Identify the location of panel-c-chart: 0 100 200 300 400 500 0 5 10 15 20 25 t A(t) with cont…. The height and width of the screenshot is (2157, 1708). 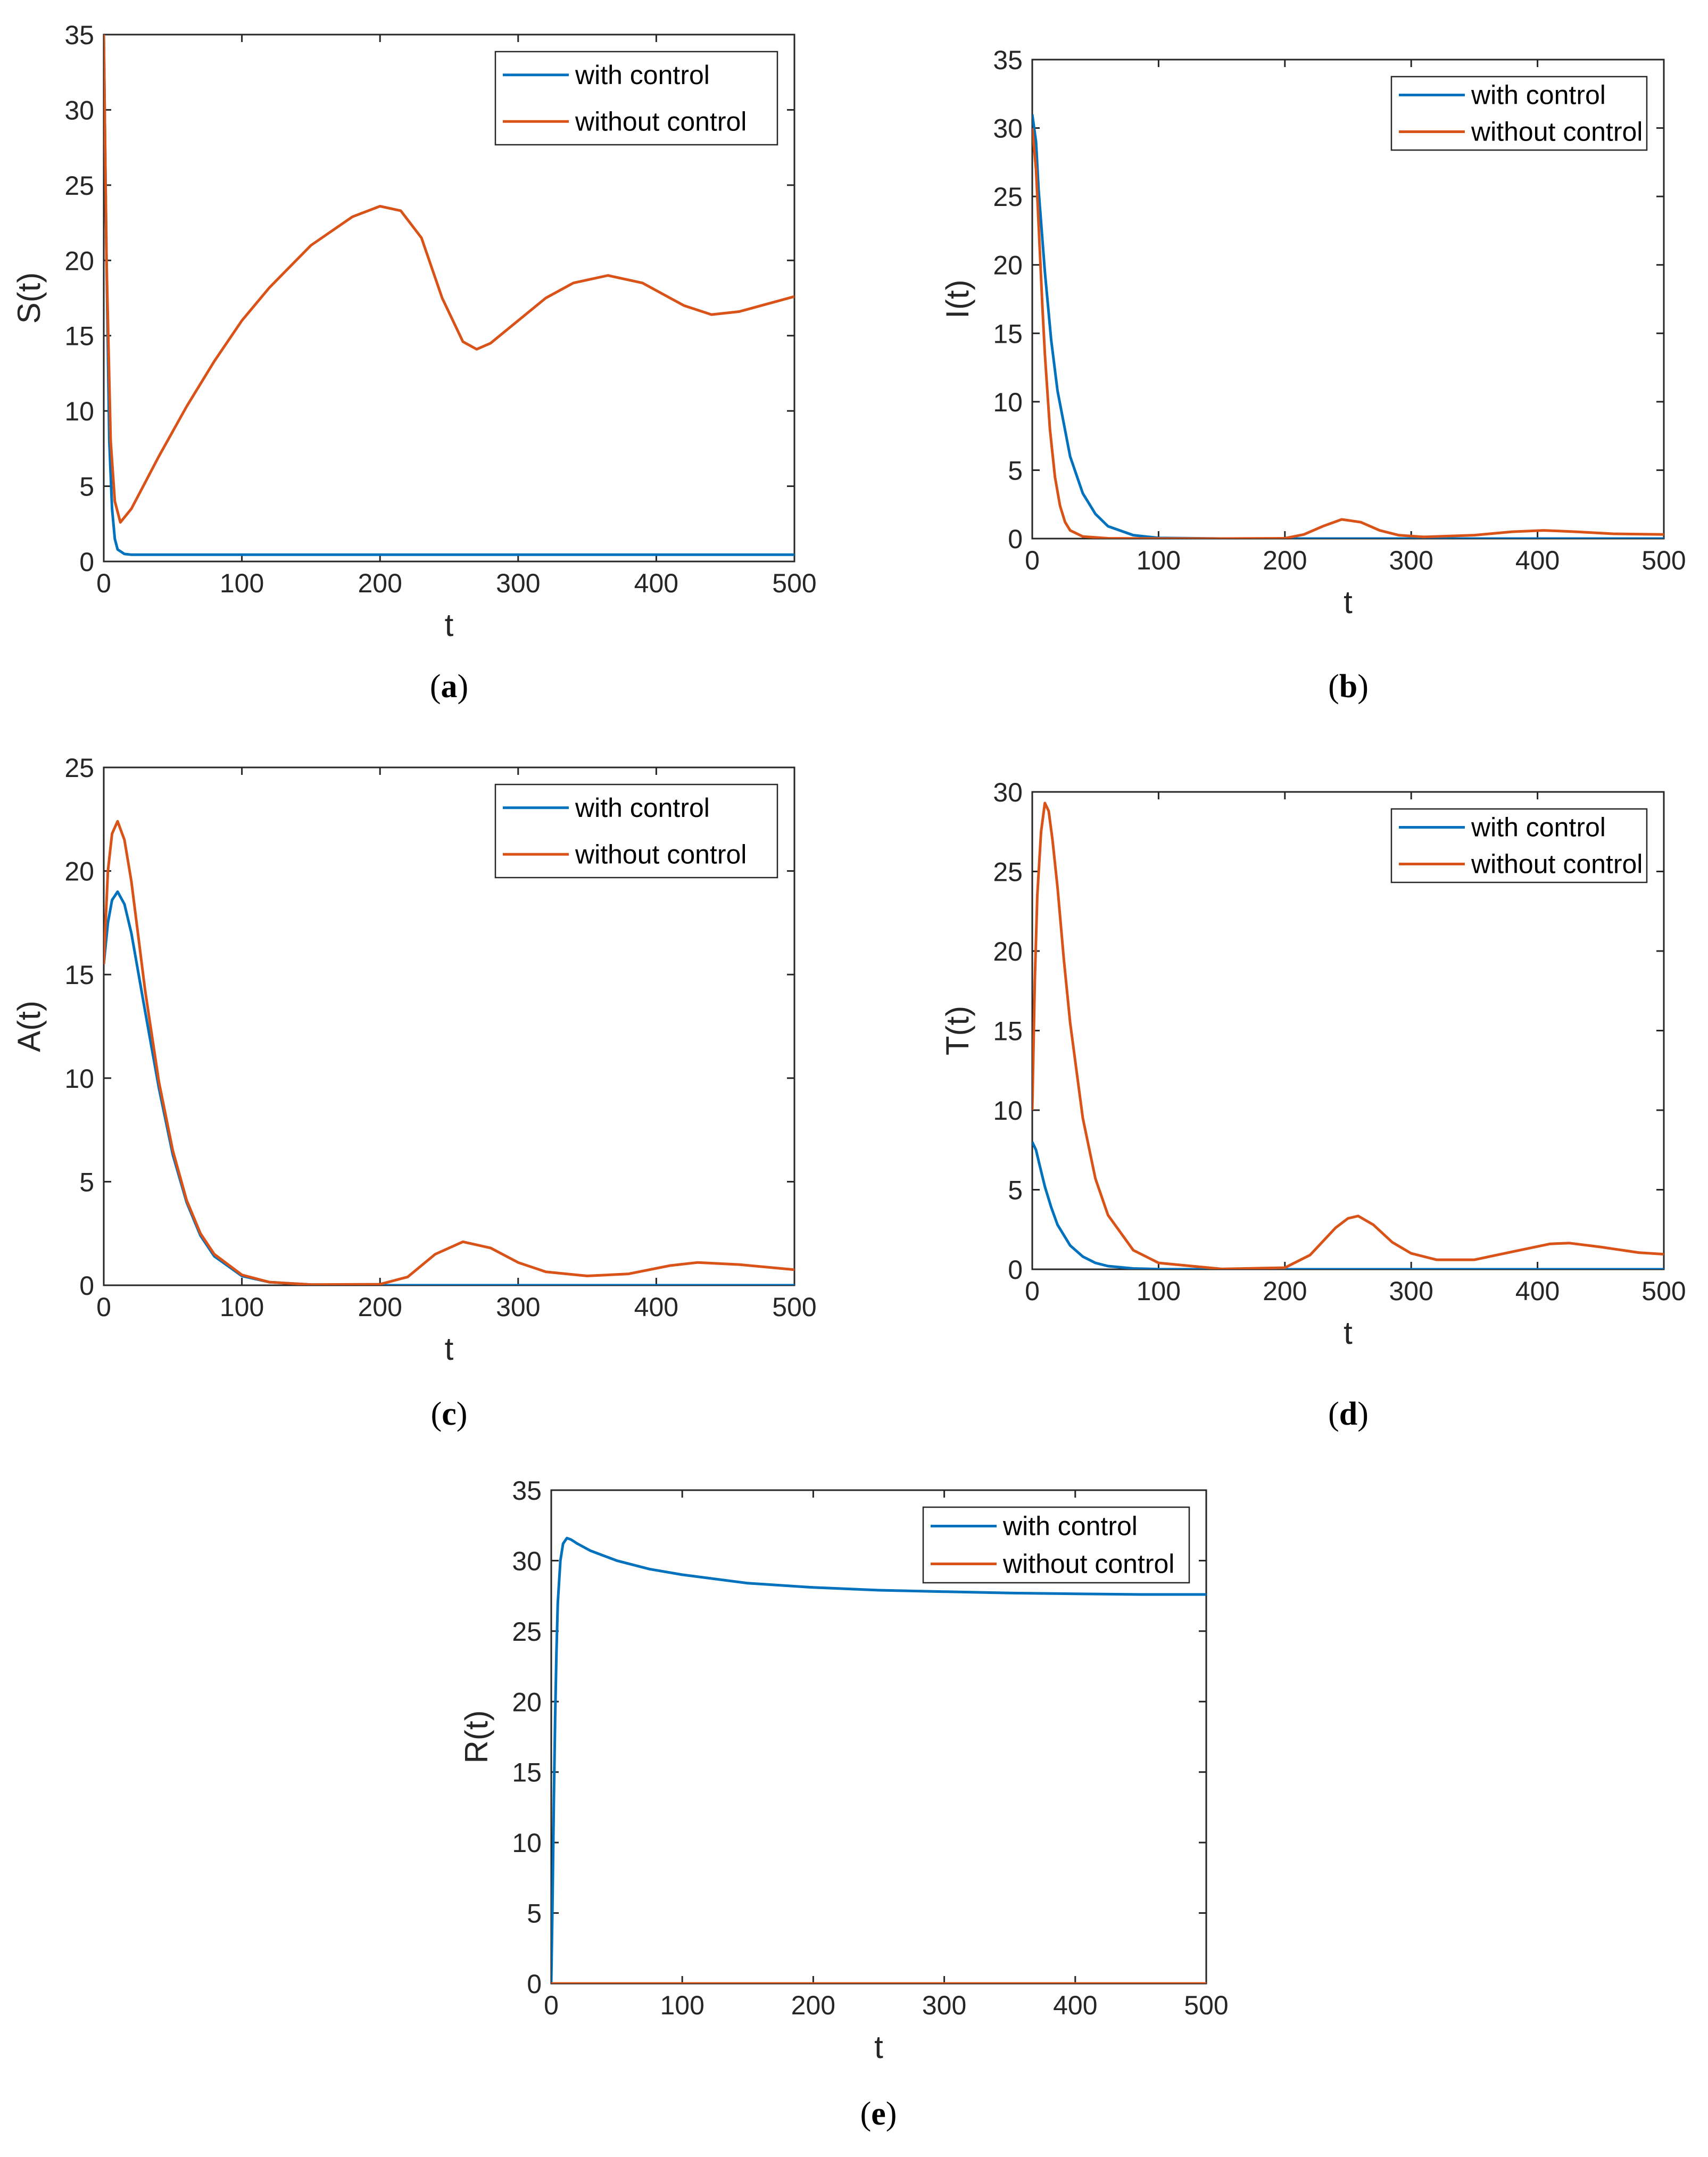
(414, 1092).